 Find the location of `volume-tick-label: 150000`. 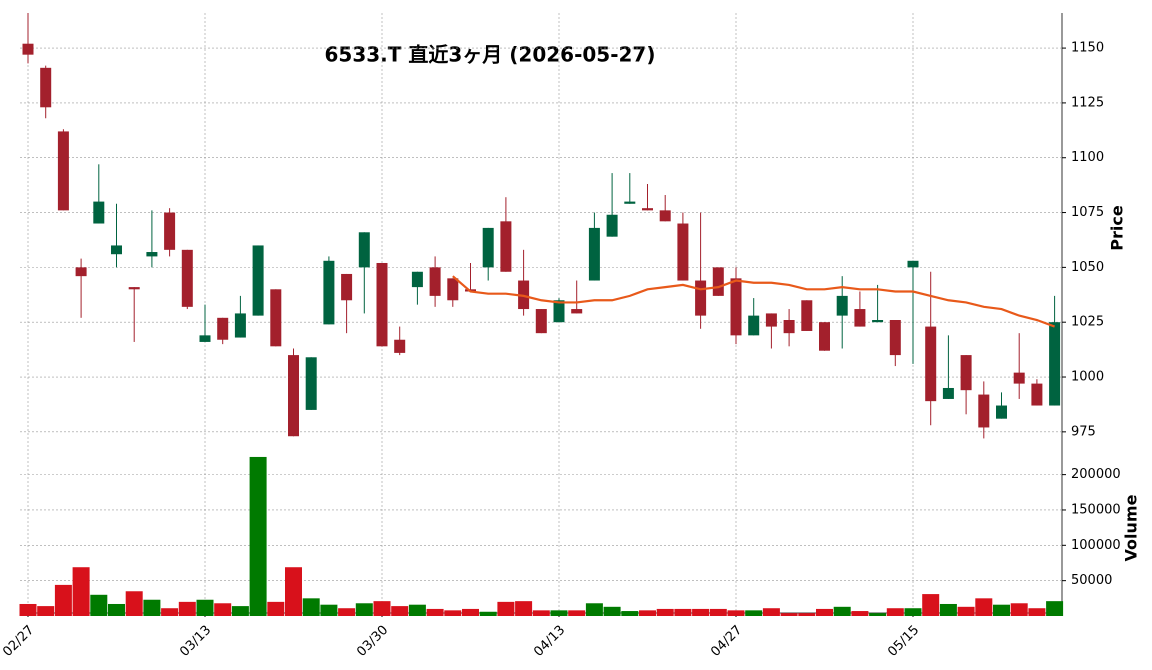

volume-tick-label: 150000 is located at coordinates (1096, 509).